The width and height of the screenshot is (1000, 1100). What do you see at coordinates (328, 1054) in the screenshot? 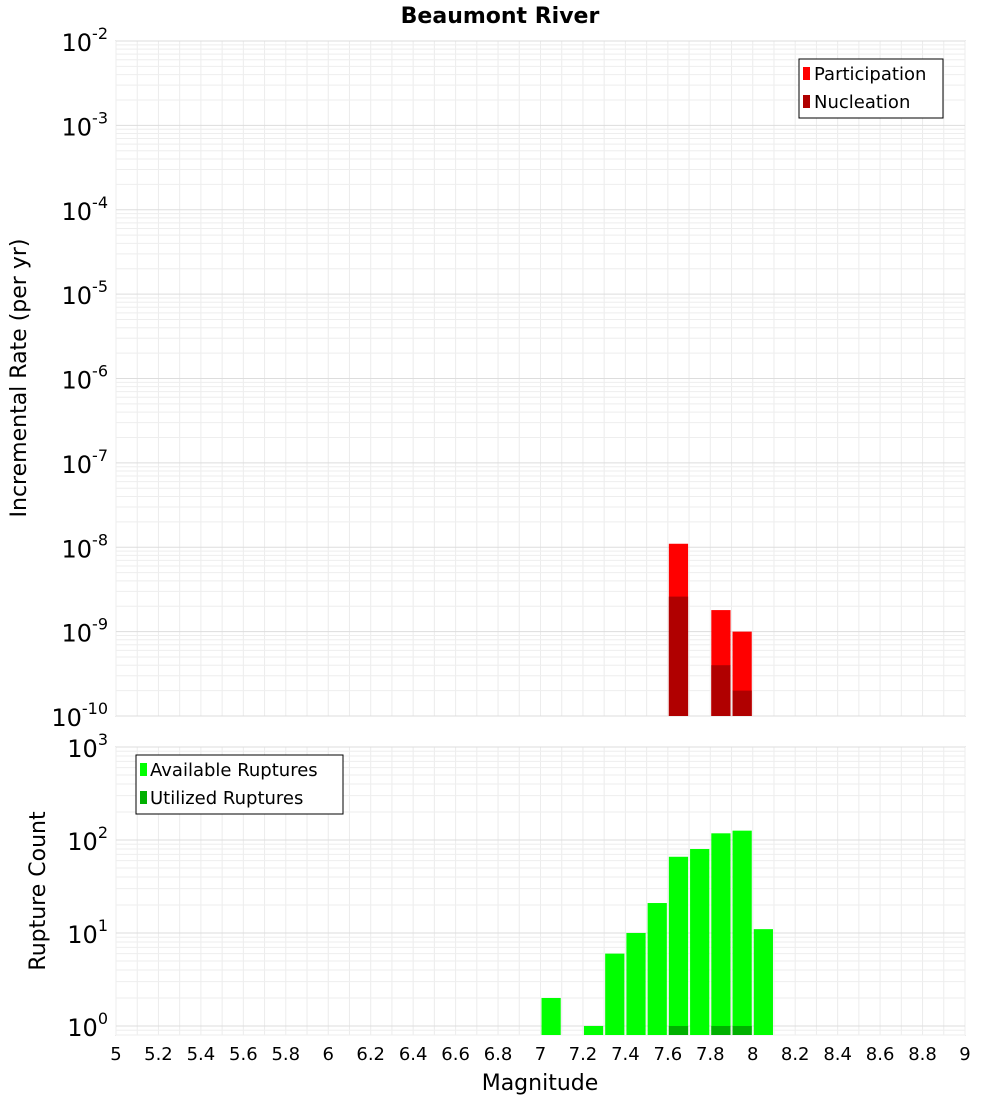
I see `x-tick-label: 6` at bounding box center [328, 1054].